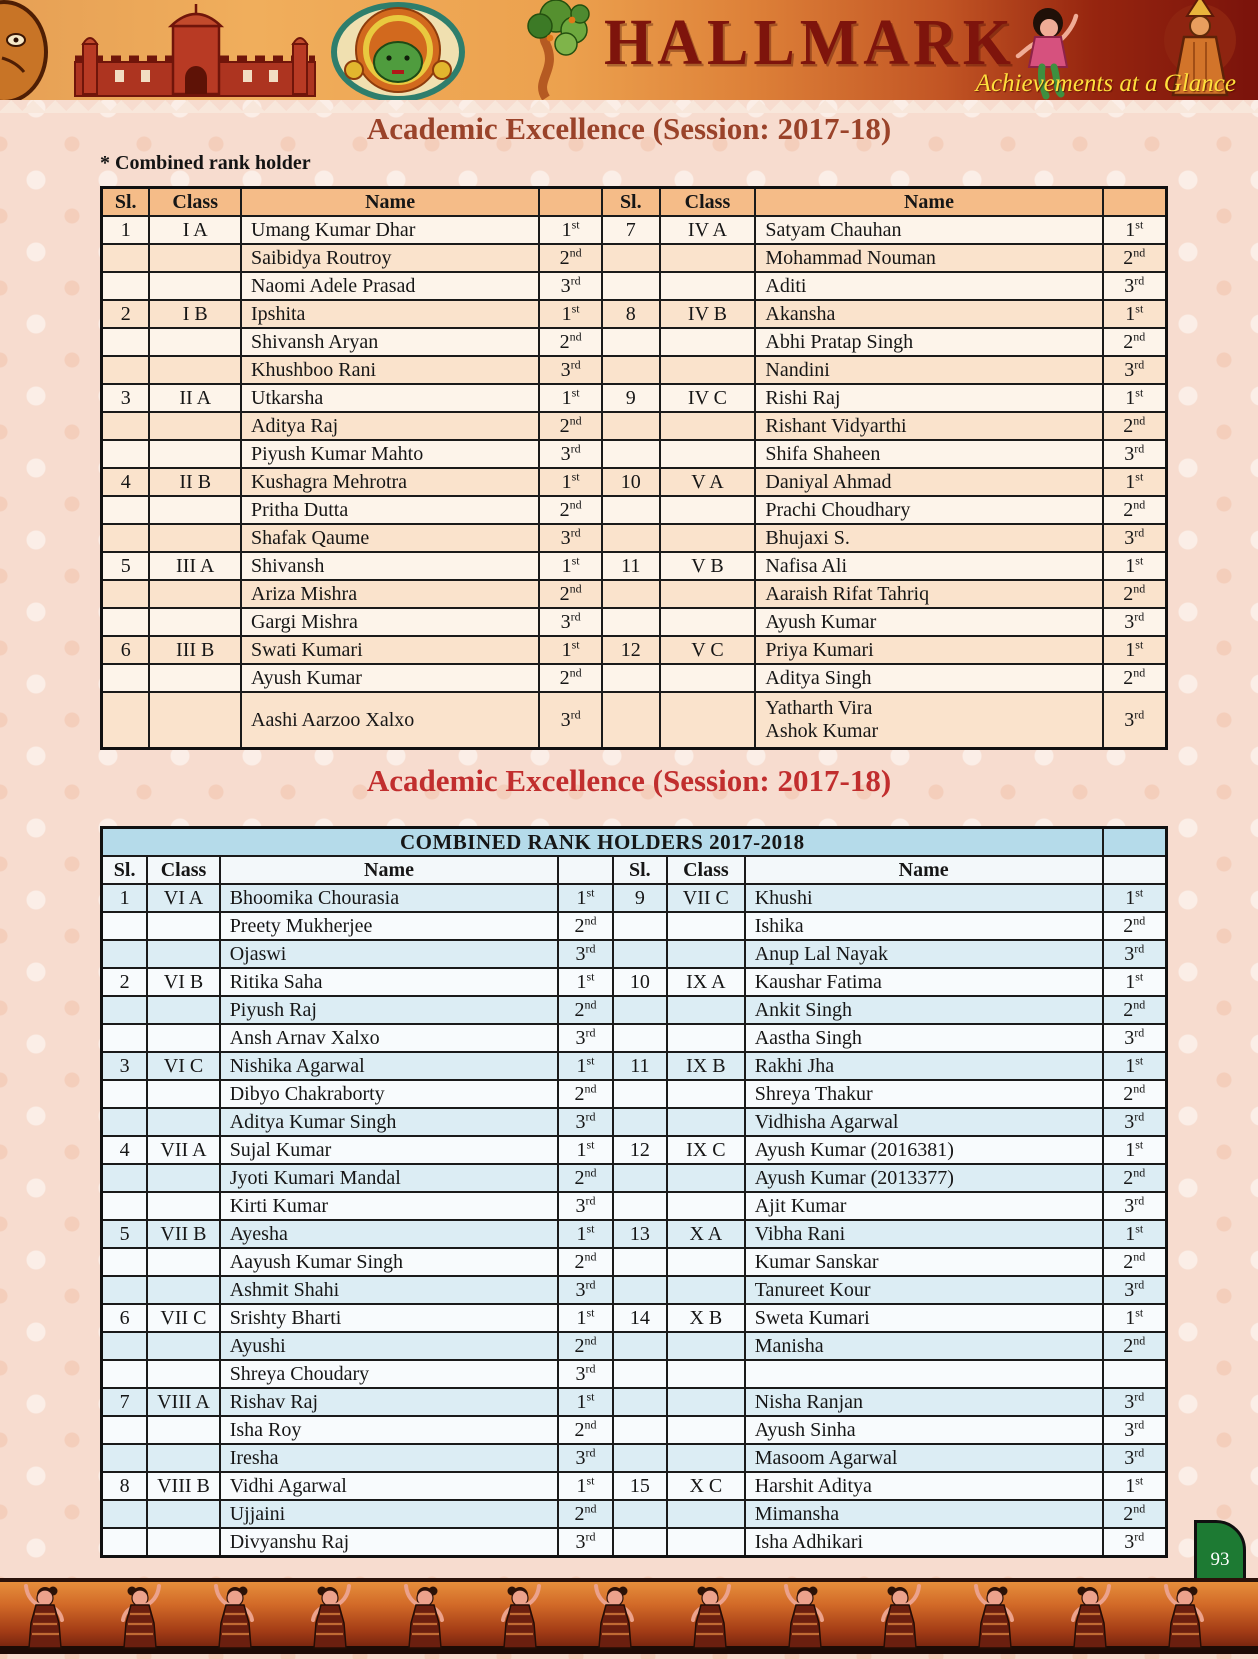 The image size is (1258, 1659). What do you see at coordinates (923, 1262) in the screenshot?
I see `name-cell: Kumar Sanskar` at bounding box center [923, 1262].